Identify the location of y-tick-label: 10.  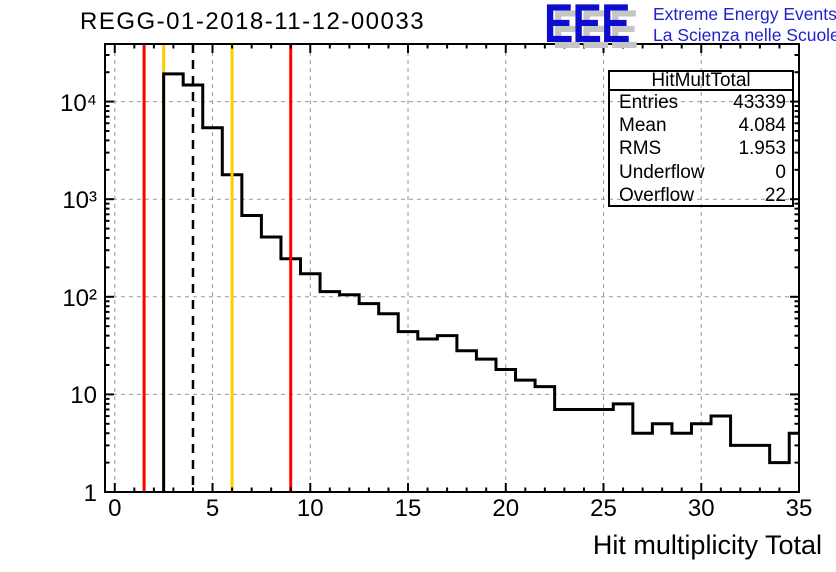
(83, 396).